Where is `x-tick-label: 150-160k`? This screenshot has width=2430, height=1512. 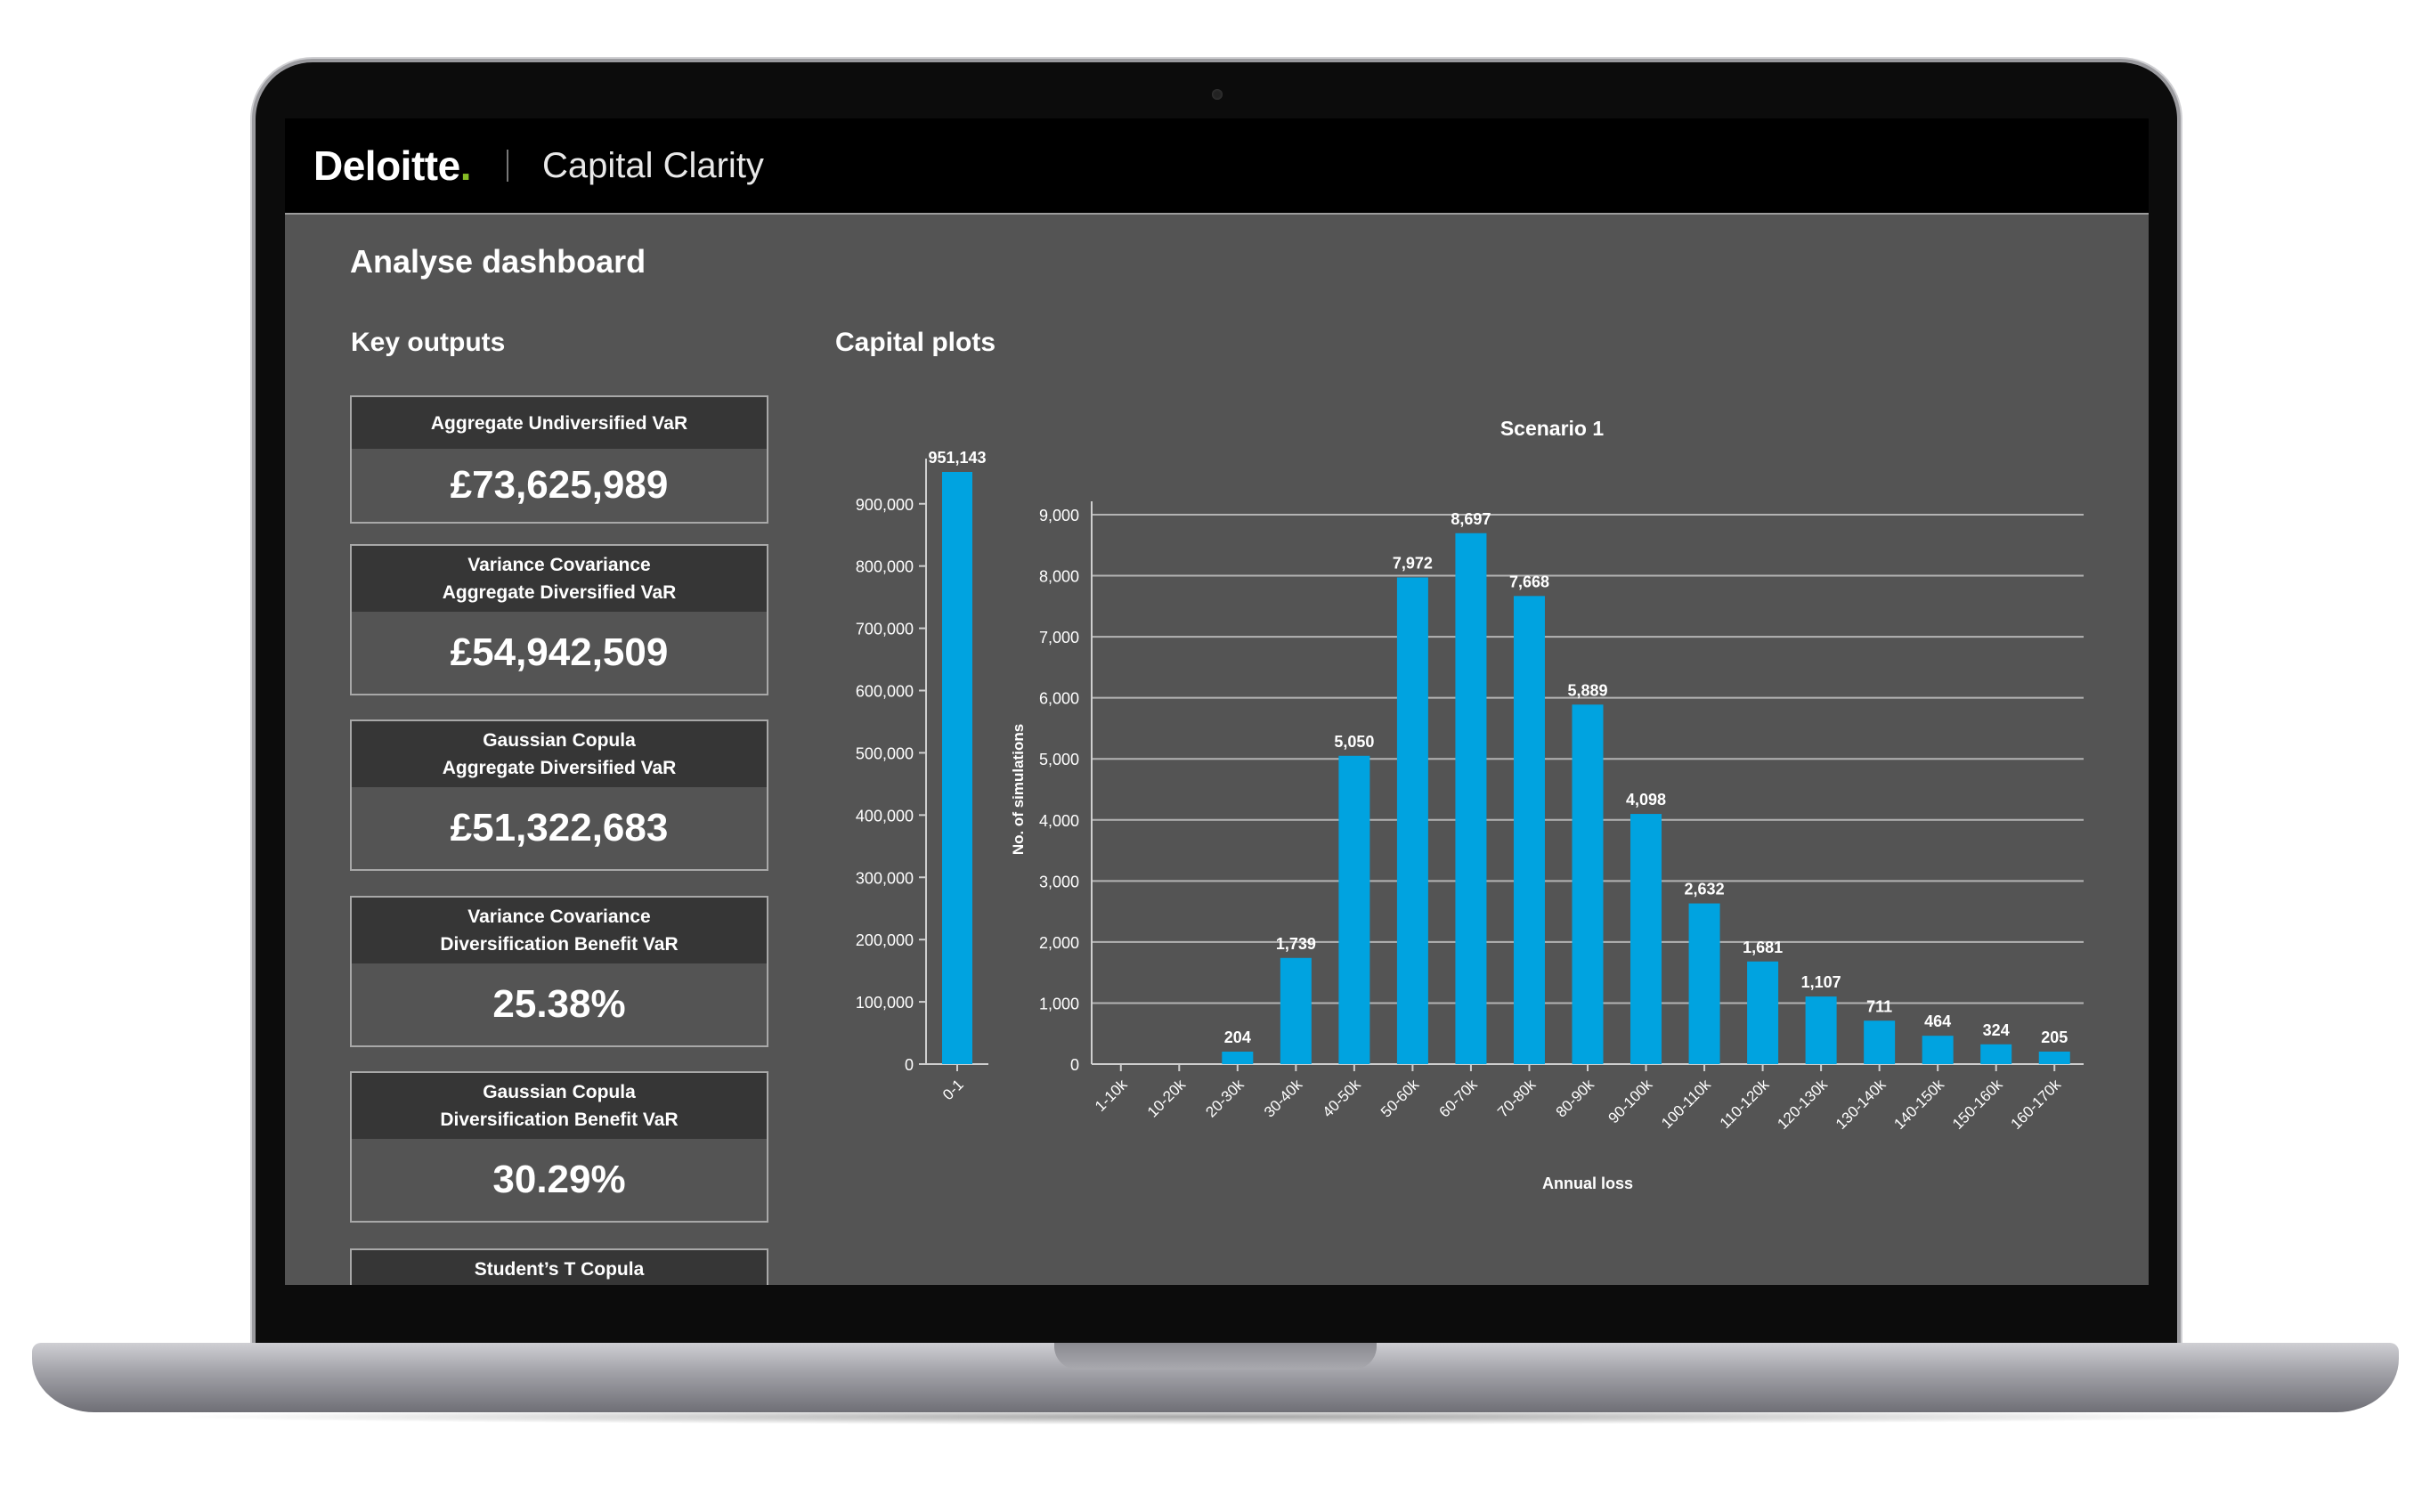 x-tick-label: 150-160k is located at coordinates (1978, 1104).